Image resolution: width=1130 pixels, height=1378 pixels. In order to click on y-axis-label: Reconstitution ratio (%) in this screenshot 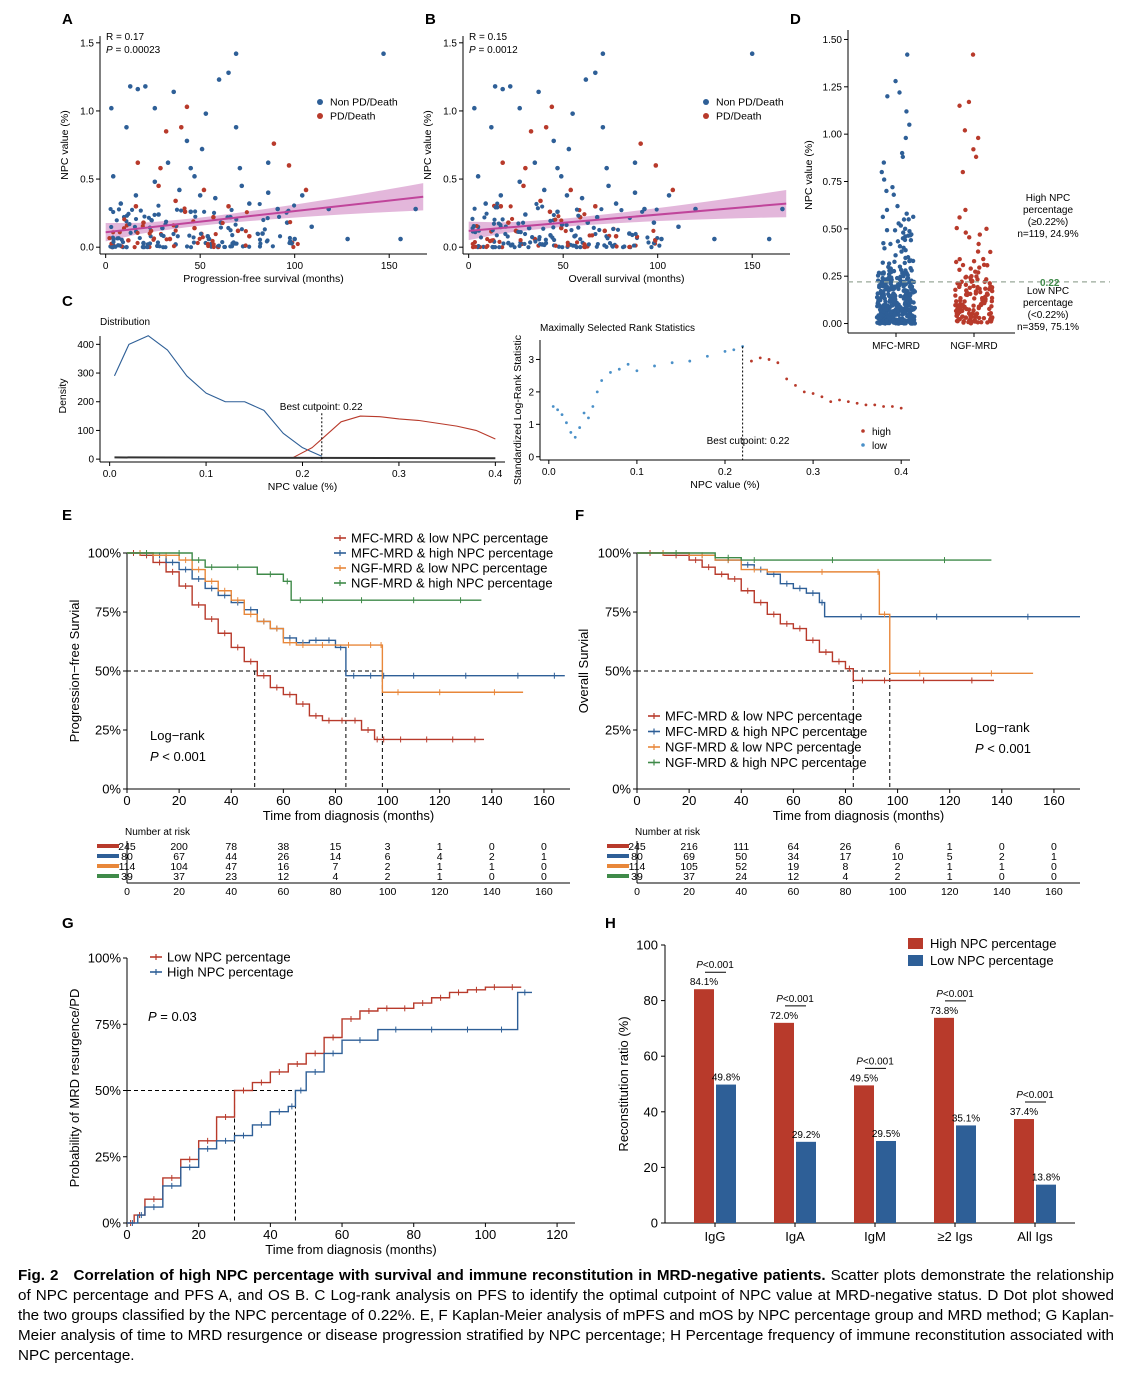, I will do `click(623, 1083)`.